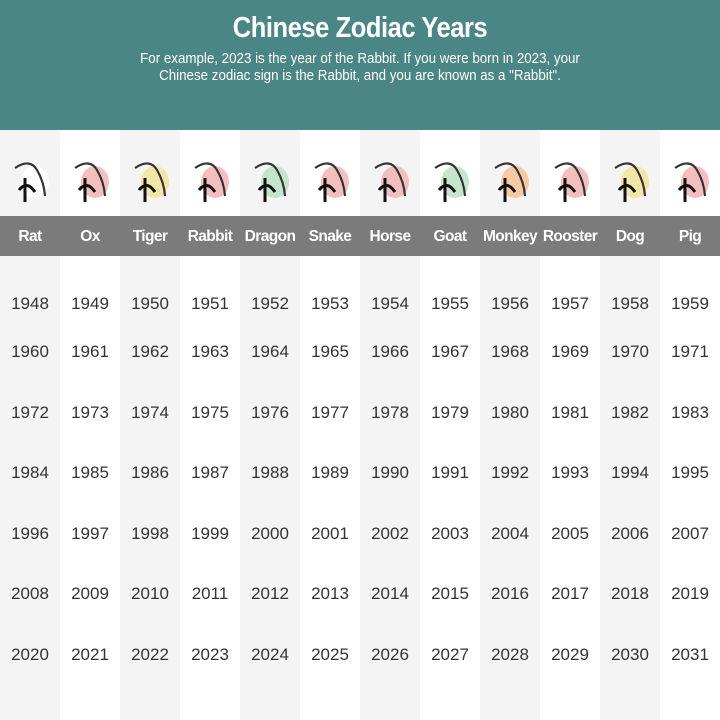  What do you see at coordinates (510, 303) in the screenshot?
I see `year-cell: 1956` at bounding box center [510, 303].